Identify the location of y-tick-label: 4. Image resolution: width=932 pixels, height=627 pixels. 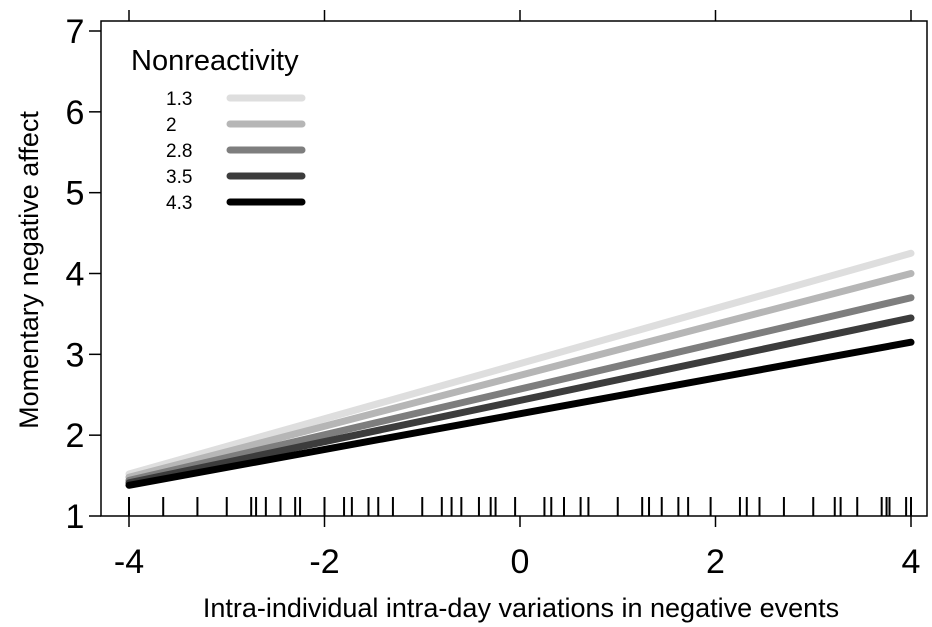
(75, 275).